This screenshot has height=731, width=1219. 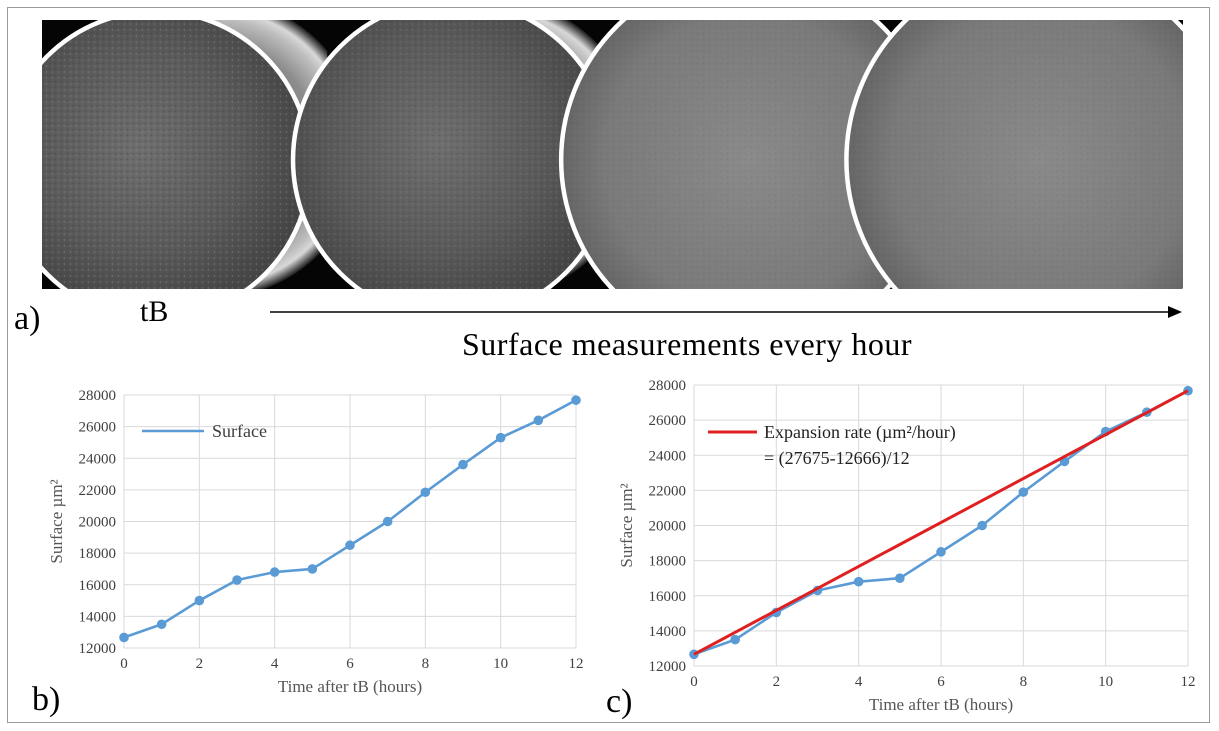 What do you see at coordinates (154, 311) in the screenshot?
I see `tb-label: tB` at bounding box center [154, 311].